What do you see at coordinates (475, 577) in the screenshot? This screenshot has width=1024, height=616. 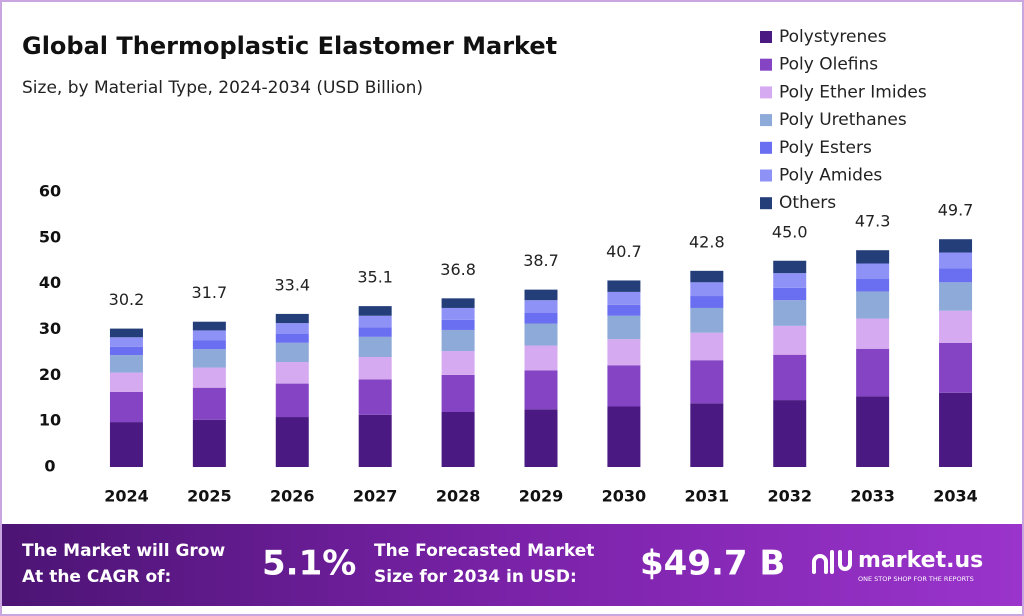 I see `forecast-text: Size for 2034 in USD:` at bounding box center [475, 577].